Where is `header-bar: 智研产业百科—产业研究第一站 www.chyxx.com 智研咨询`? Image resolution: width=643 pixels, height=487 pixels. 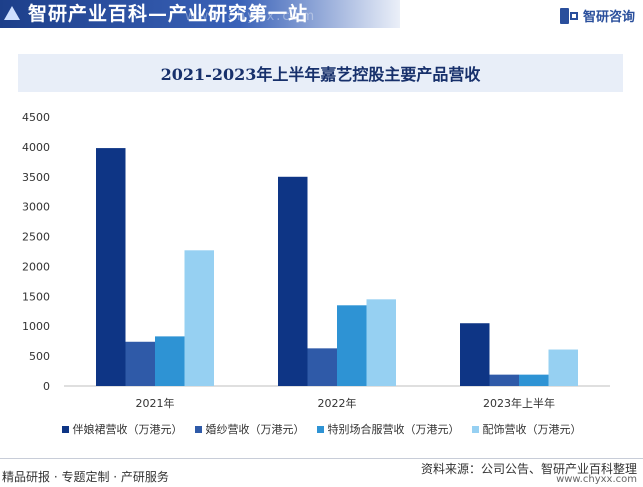
header-bar: 智研产业百科—产业研究第一站 www.chyxx.com 智研咨询 is located at coordinates (321, 14).